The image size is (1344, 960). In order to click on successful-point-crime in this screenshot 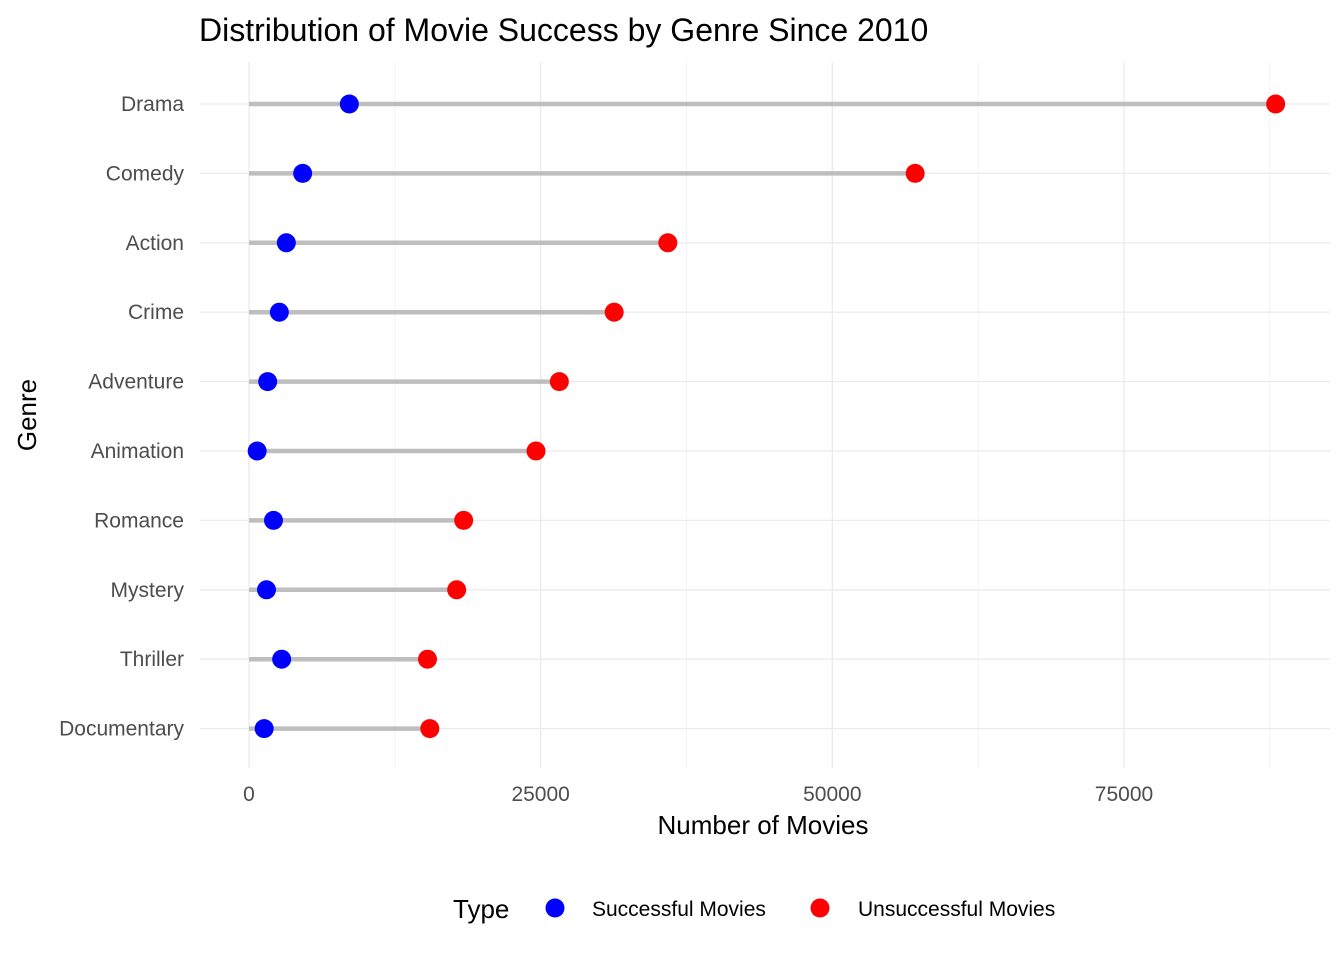, I will do `click(279, 312)`.